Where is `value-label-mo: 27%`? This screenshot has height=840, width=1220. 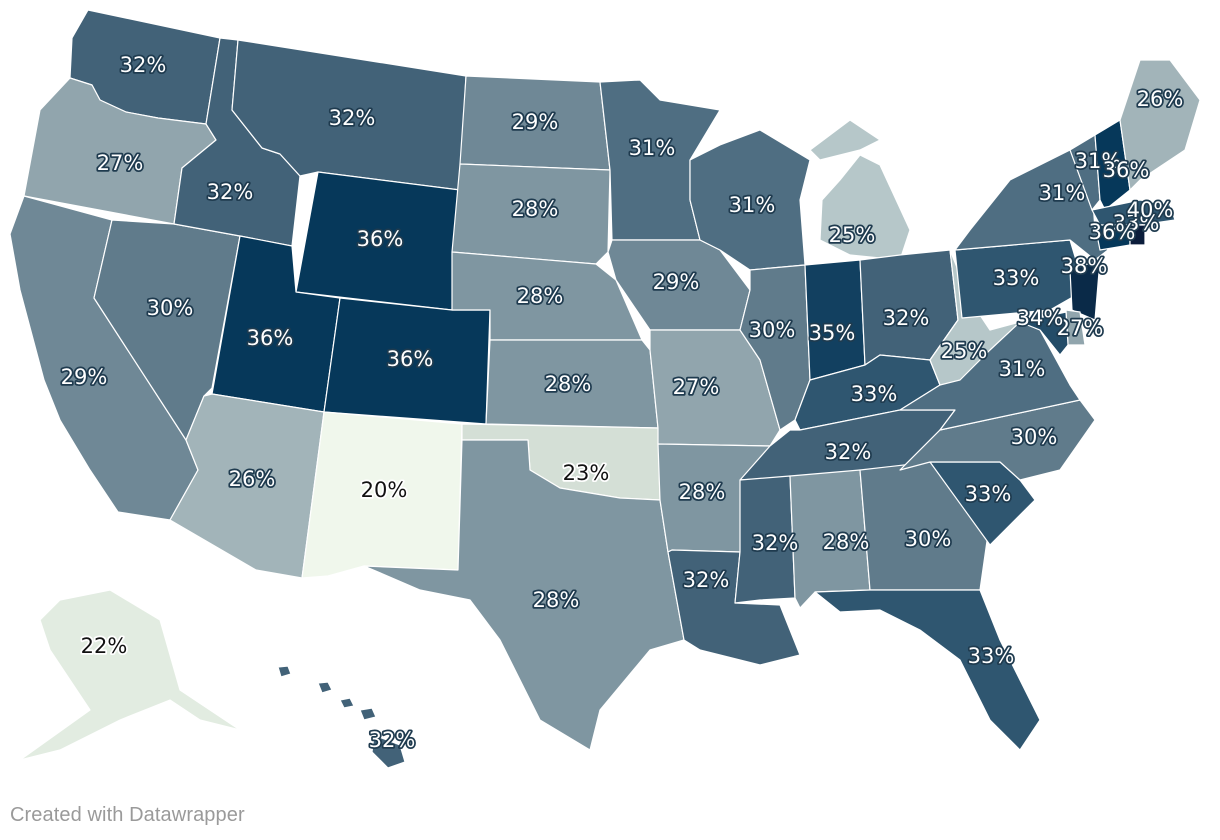 value-label-mo: 27% is located at coordinates (696, 387).